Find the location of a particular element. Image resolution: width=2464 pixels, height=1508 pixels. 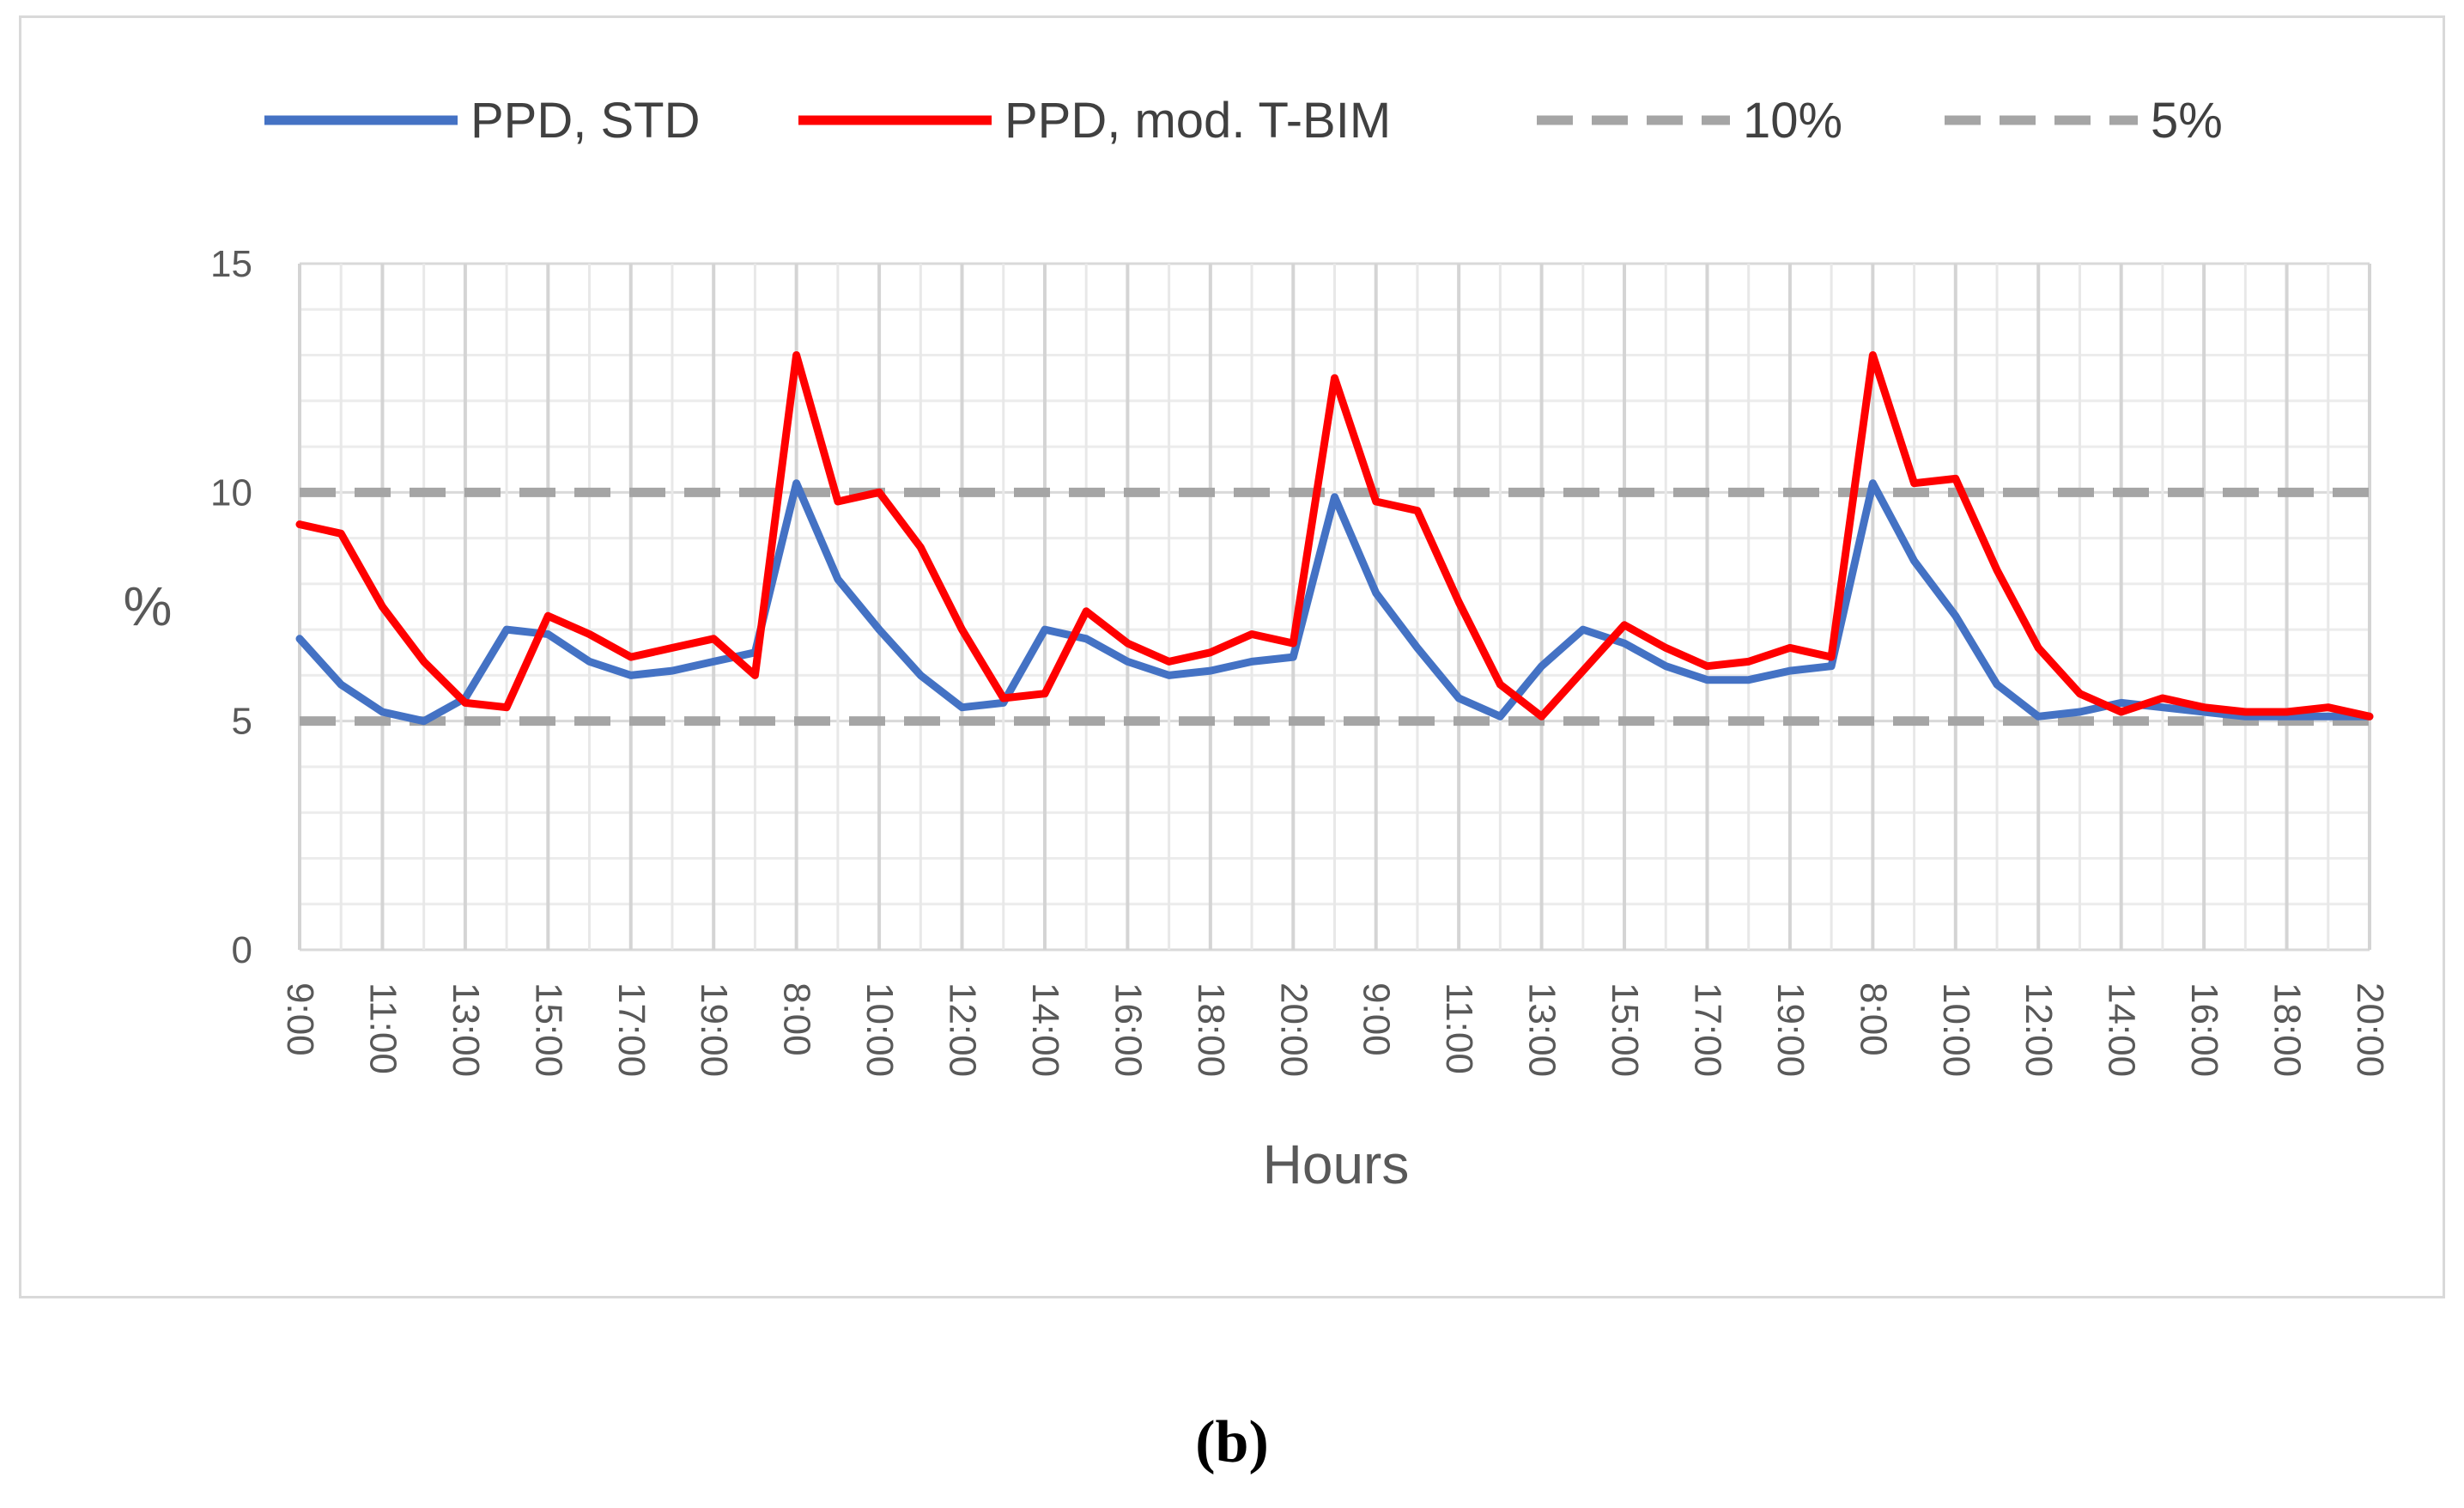

figure-caption: (b) is located at coordinates (1232, 1442).